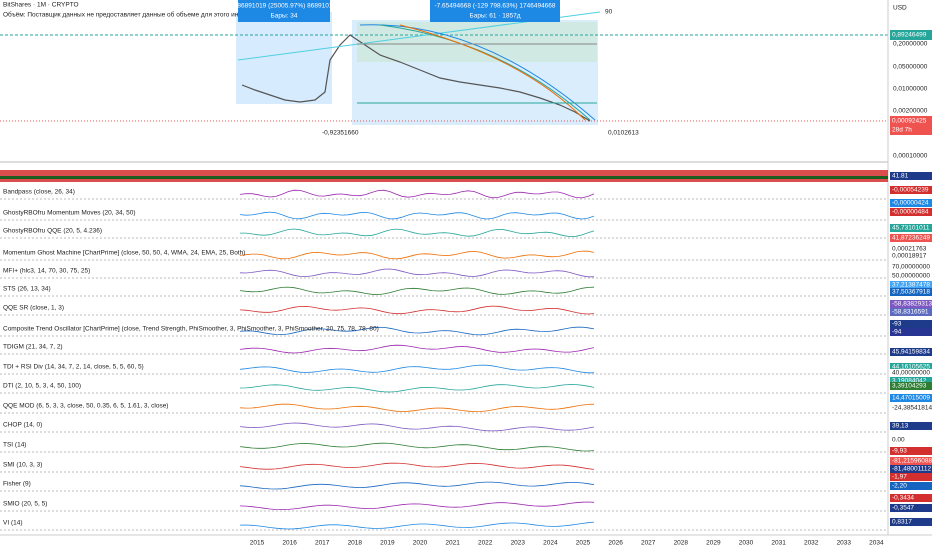 The width and height of the screenshot is (932, 555). Describe the element at coordinates (900, 8) in the screenshot. I see `axis-unit: USD` at that location.